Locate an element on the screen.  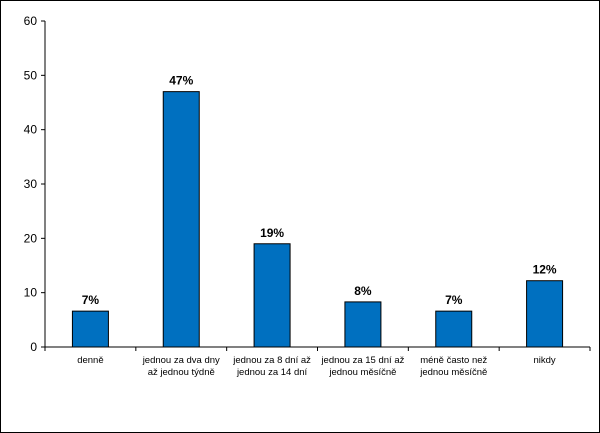
y-tick-label: 0 is located at coordinates (33, 347).